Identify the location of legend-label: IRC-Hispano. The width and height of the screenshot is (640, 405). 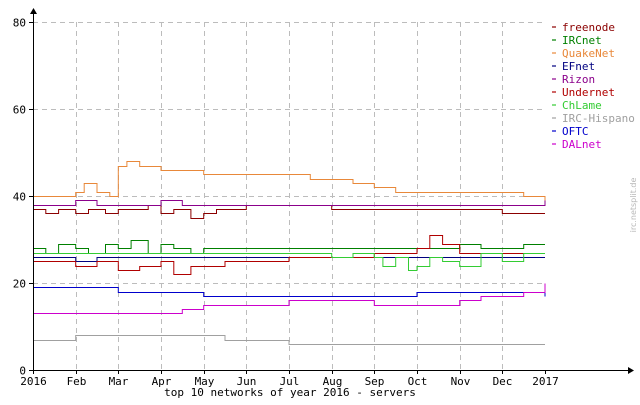
(598, 118).